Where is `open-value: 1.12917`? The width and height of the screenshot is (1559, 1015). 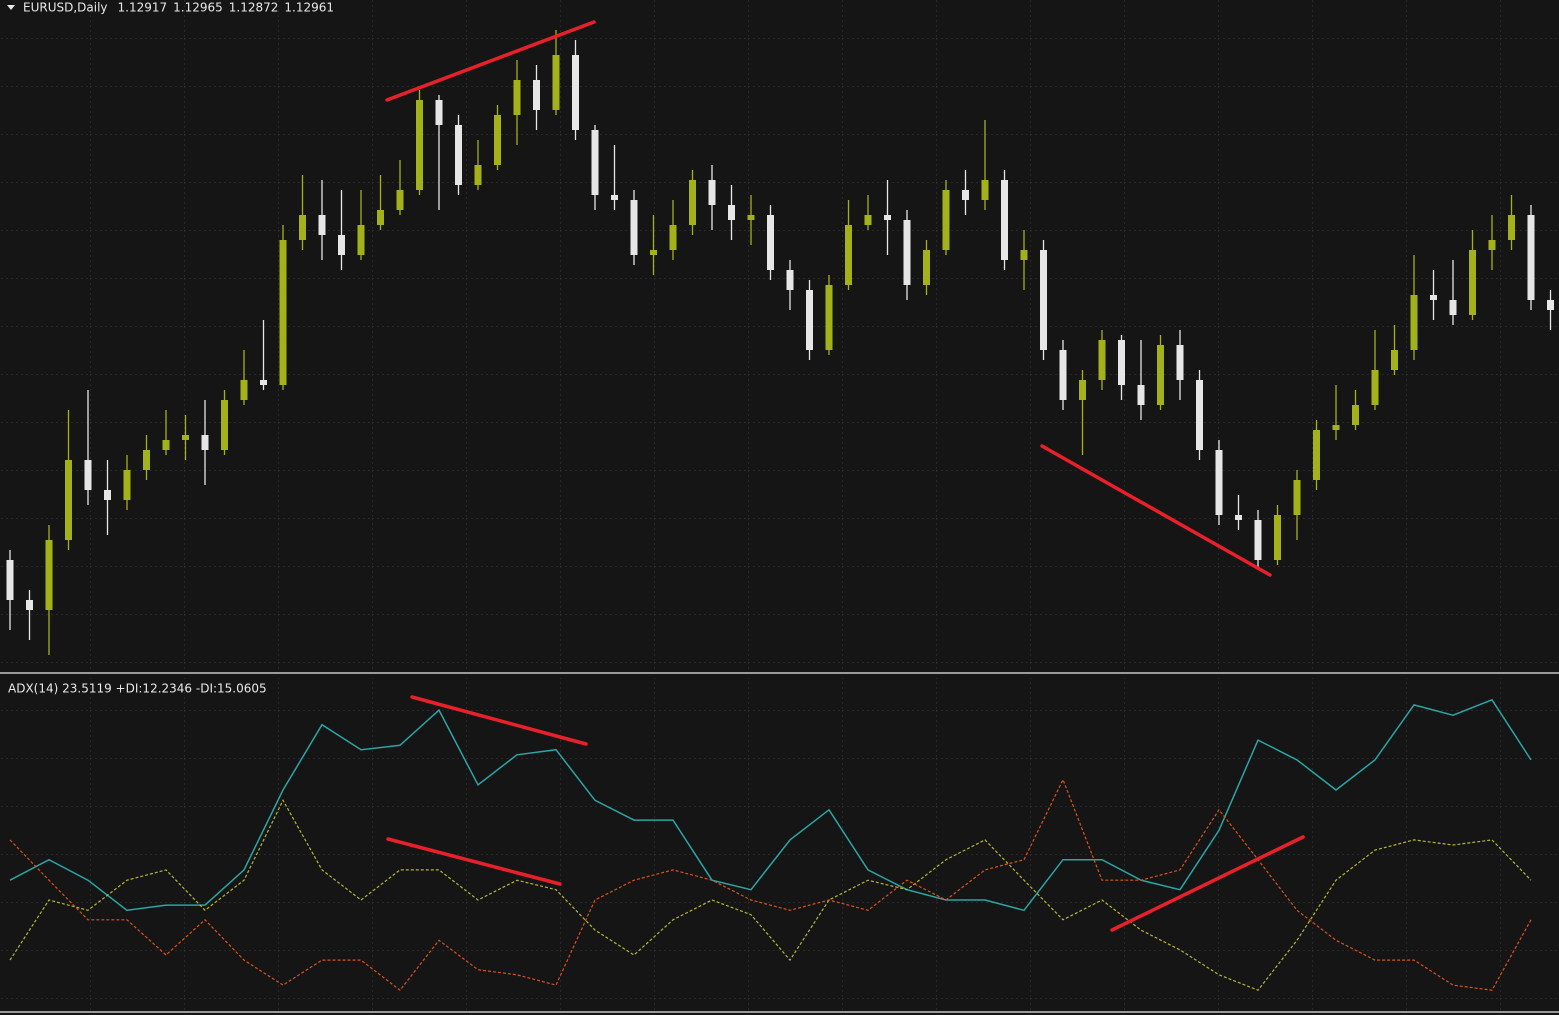 open-value: 1.12917 is located at coordinates (143, 8).